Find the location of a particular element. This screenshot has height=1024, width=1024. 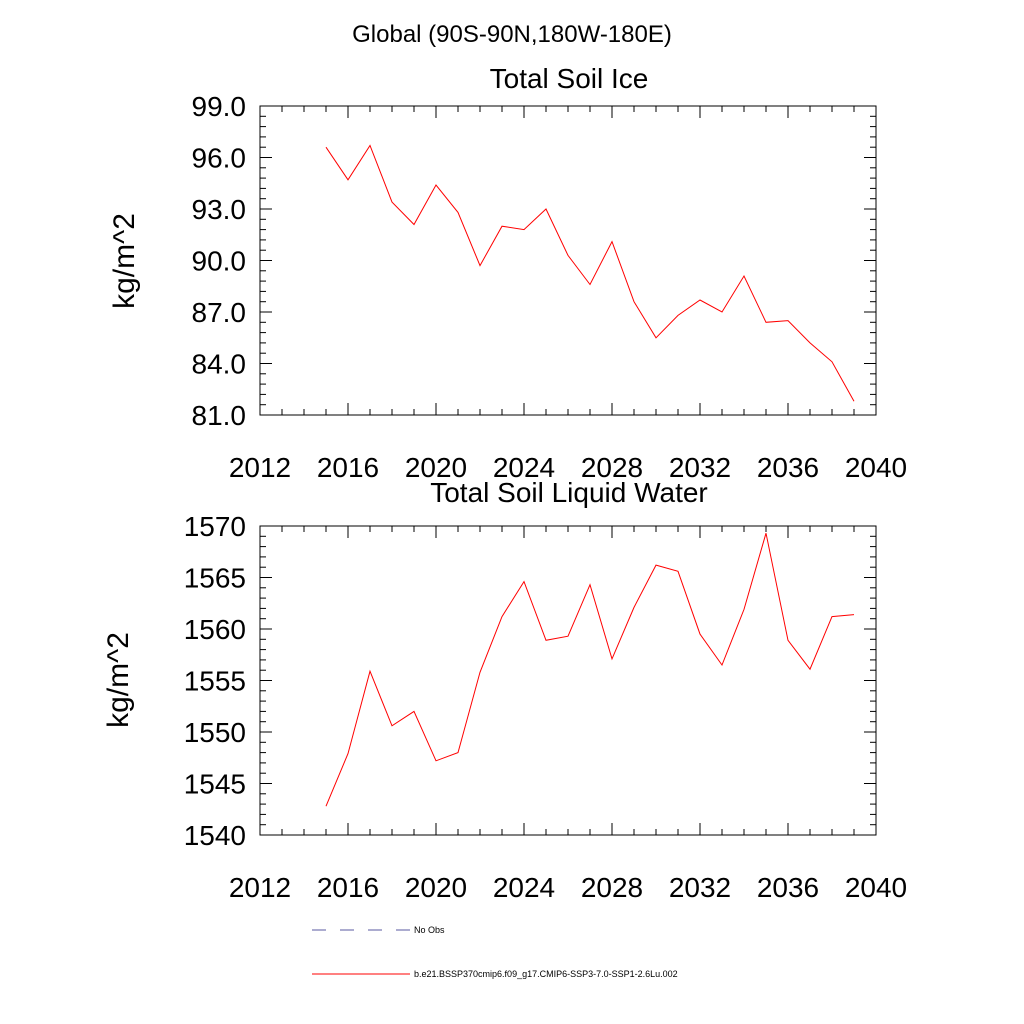

y-tick-label: 84.0 is located at coordinates (219, 364).